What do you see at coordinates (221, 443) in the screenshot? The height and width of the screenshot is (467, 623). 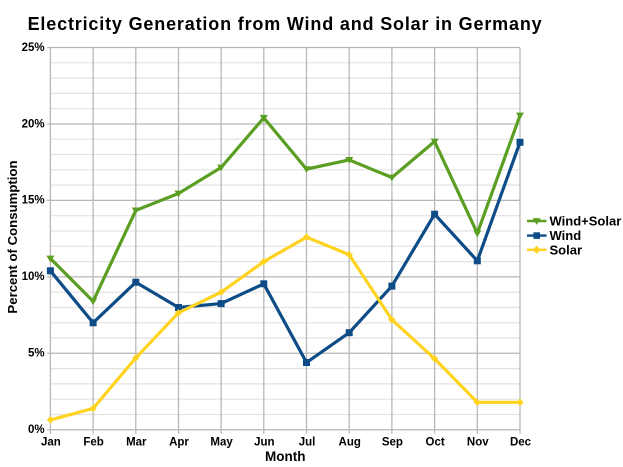 I see `svg-text: May` at bounding box center [221, 443].